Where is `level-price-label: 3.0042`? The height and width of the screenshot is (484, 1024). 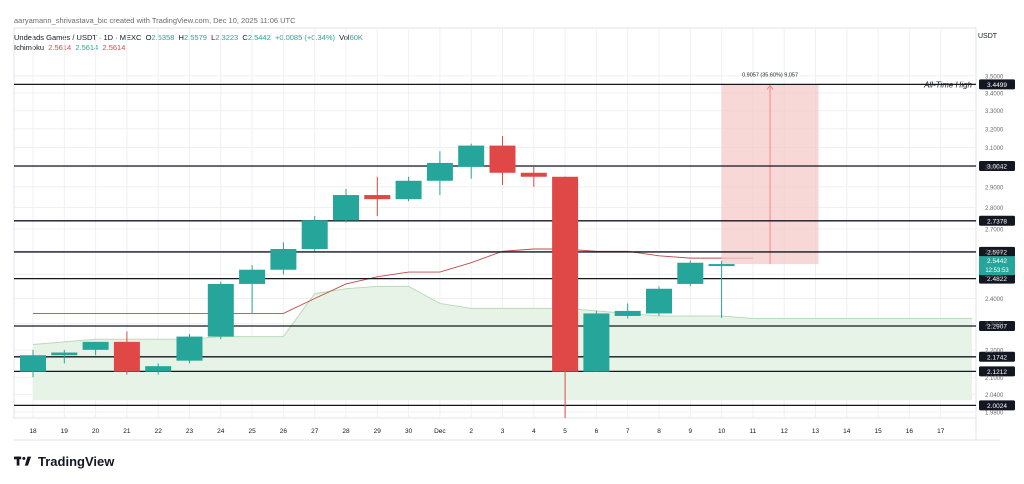
level-price-label: 3.0042 is located at coordinates (997, 167).